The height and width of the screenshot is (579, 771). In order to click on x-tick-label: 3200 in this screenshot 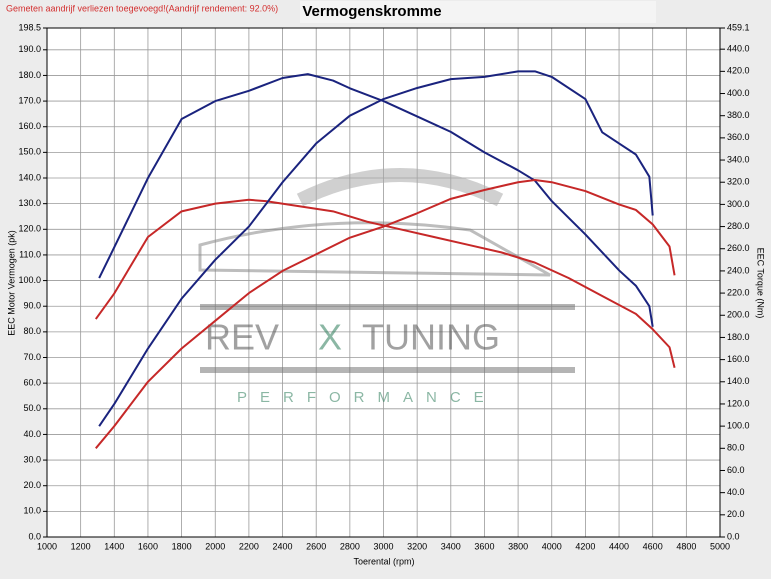, I will do `click(417, 546)`.